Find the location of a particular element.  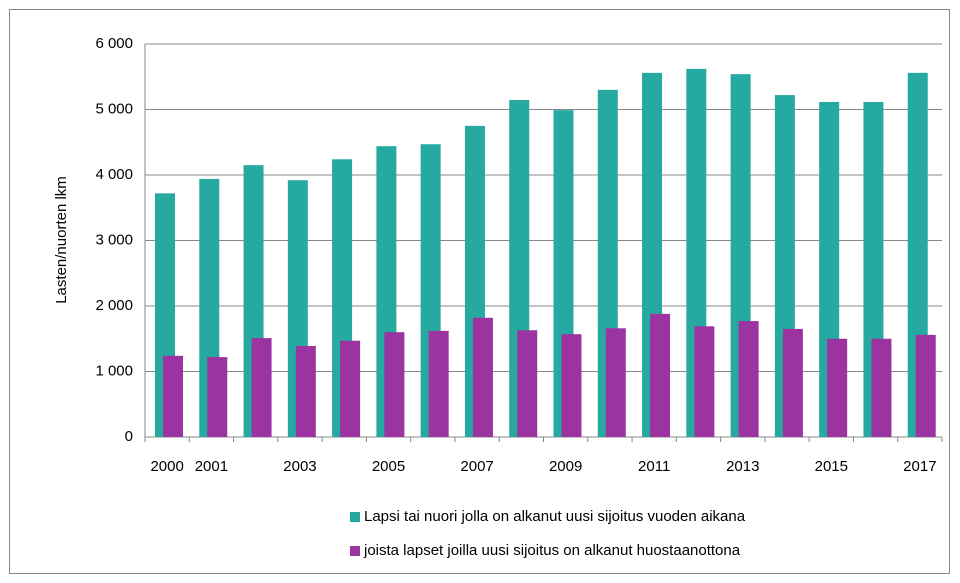

x-tick-label: 2003 is located at coordinates (299, 466).